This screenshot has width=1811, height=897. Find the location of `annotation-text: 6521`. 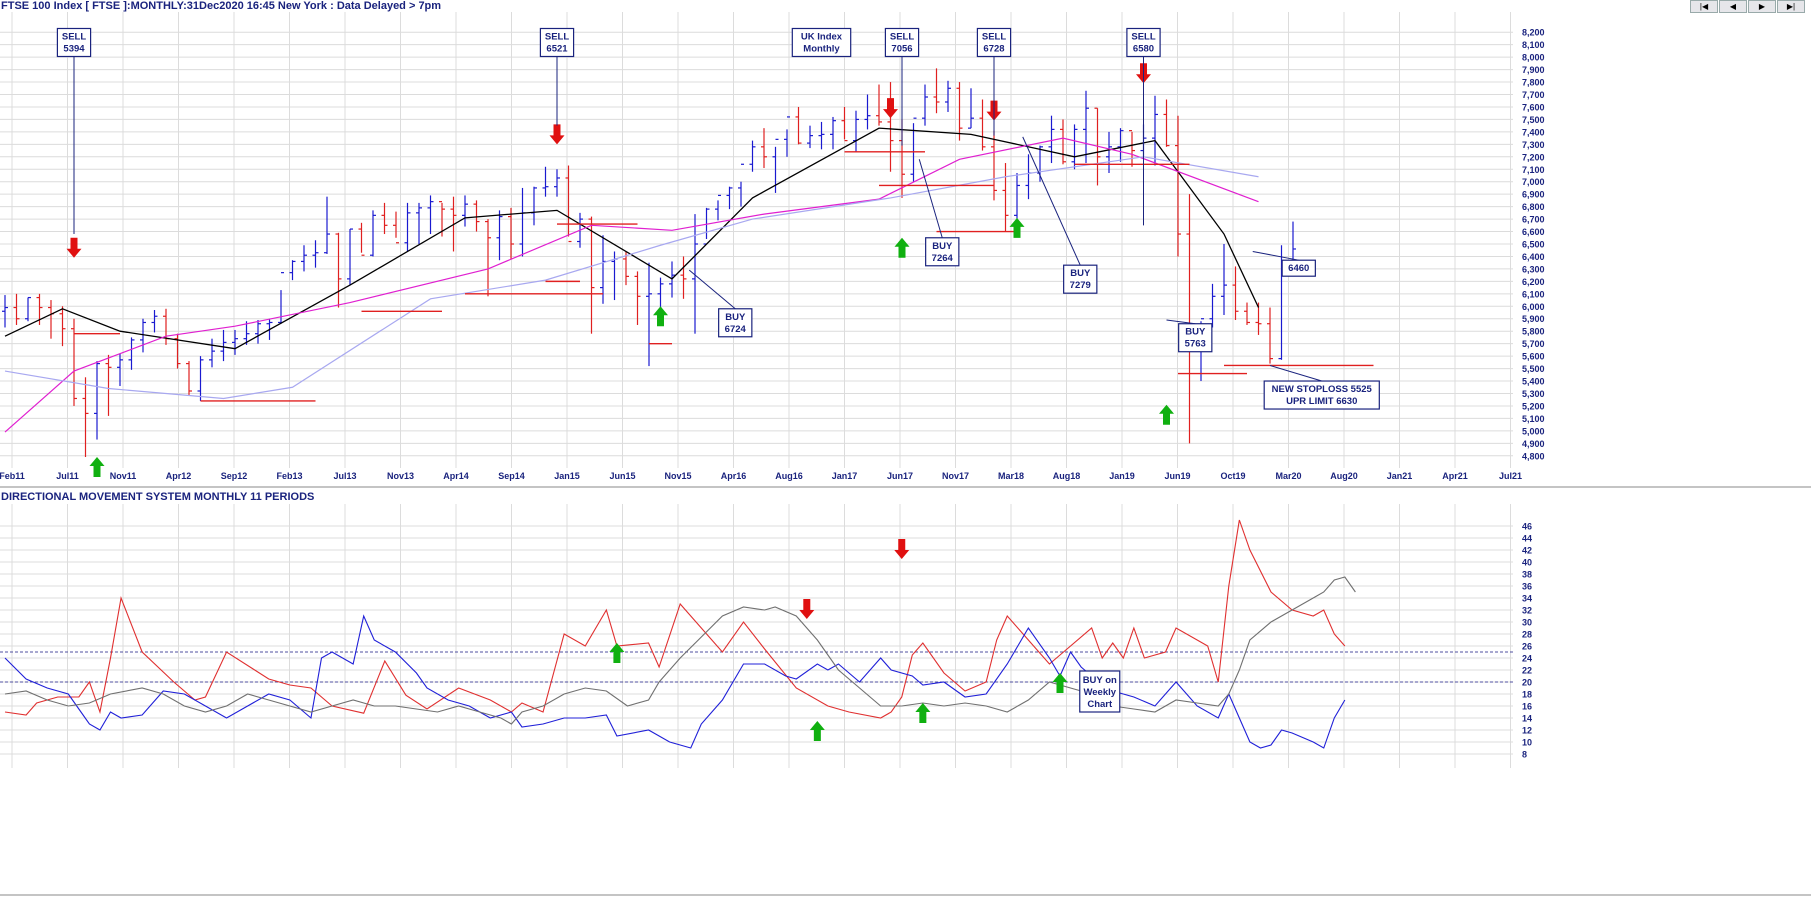

annotation-text: 6521 is located at coordinates (557, 48).